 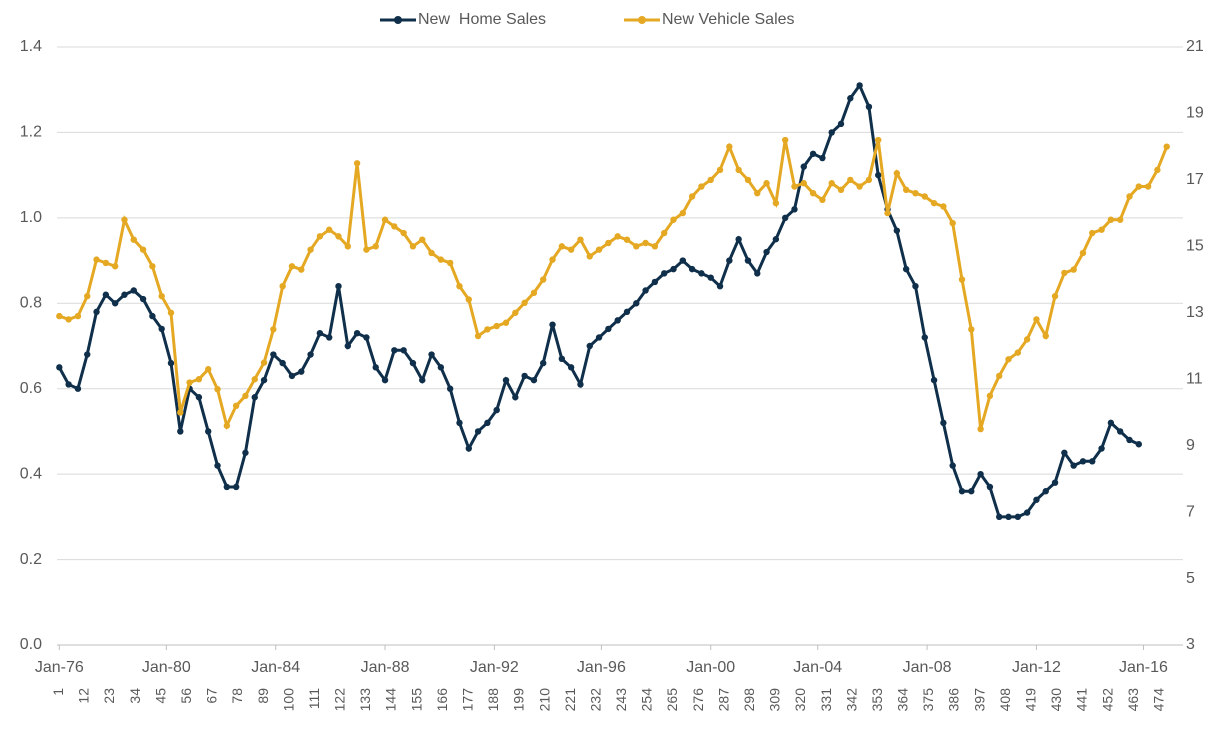 What do you see at coordinates (1195, 179) in the screenshot?
I see `y2-tick-label: 17` at bounding box center [1195, 179].